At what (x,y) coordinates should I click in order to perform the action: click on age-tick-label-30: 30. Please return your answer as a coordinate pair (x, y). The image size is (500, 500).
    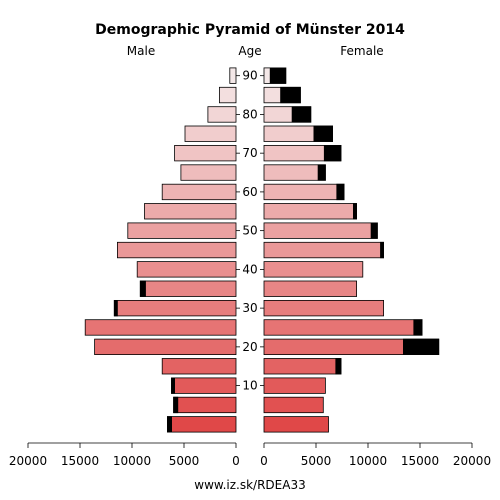
    Looking at the image, I should click on (249, 308).